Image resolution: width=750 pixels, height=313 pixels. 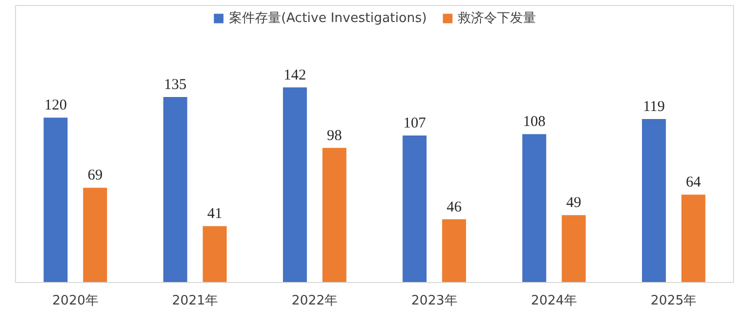 What do you see at coordinates (95, 176) in the screenshot?
I see `data-label: 69` at bounding box center [95, 176].